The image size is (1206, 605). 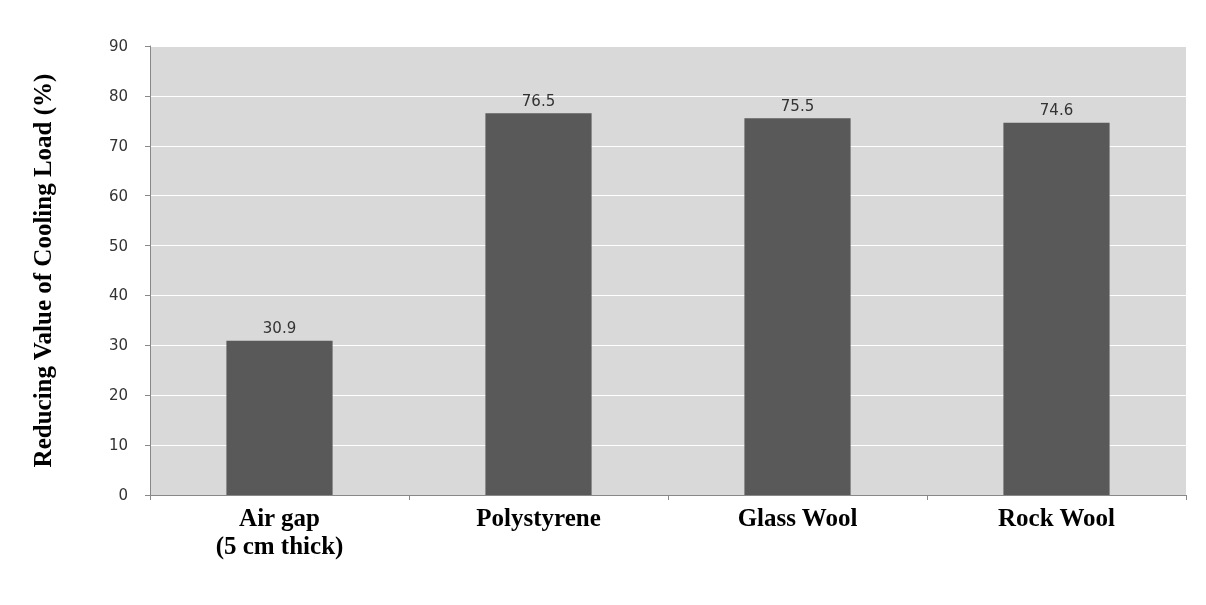 I want to click on y-tick-label: 20, so click(x=118, y=395).